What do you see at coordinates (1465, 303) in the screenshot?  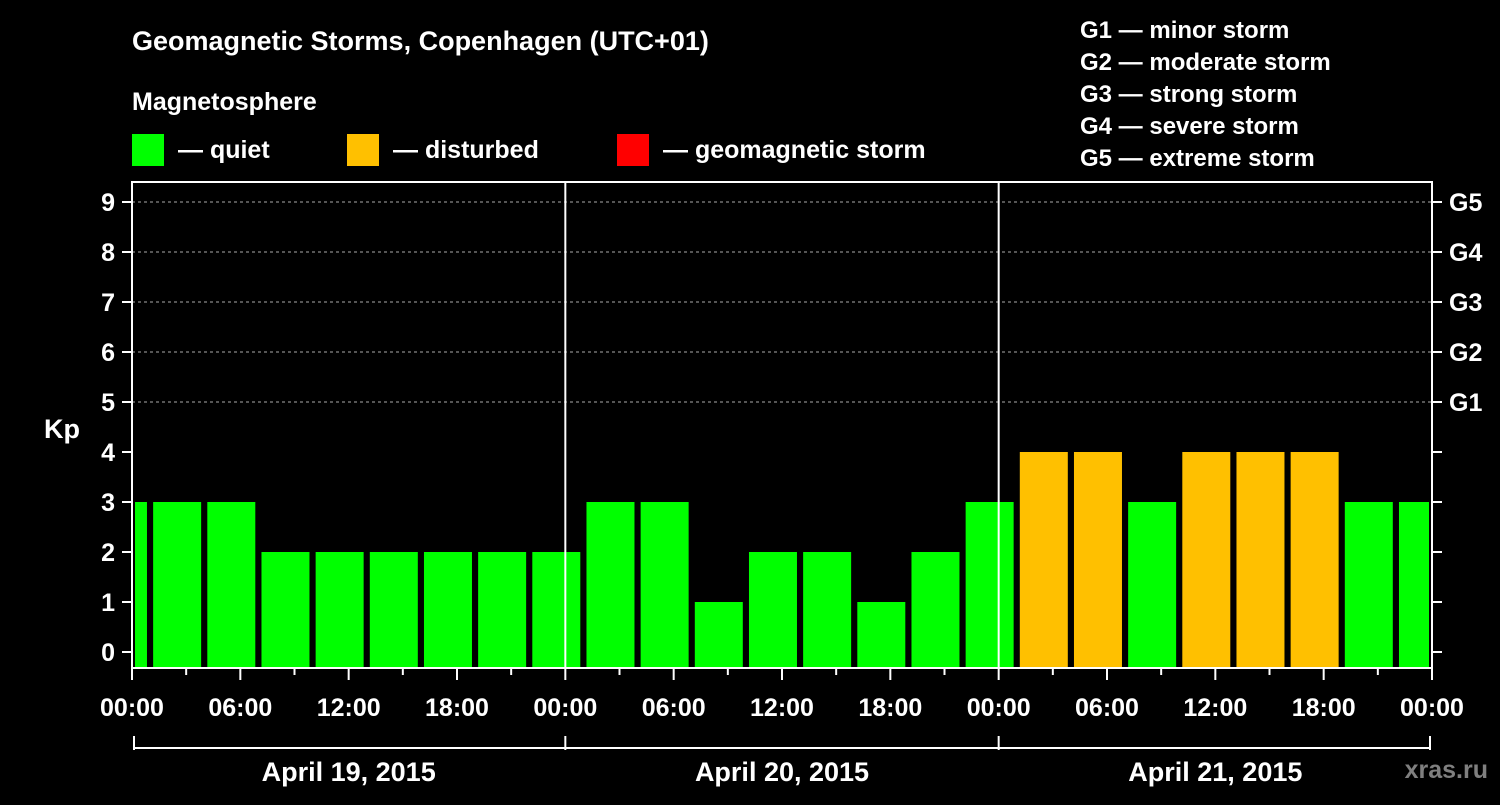 I see `right-tick-label: G3` at bounding box center [1465, 303].